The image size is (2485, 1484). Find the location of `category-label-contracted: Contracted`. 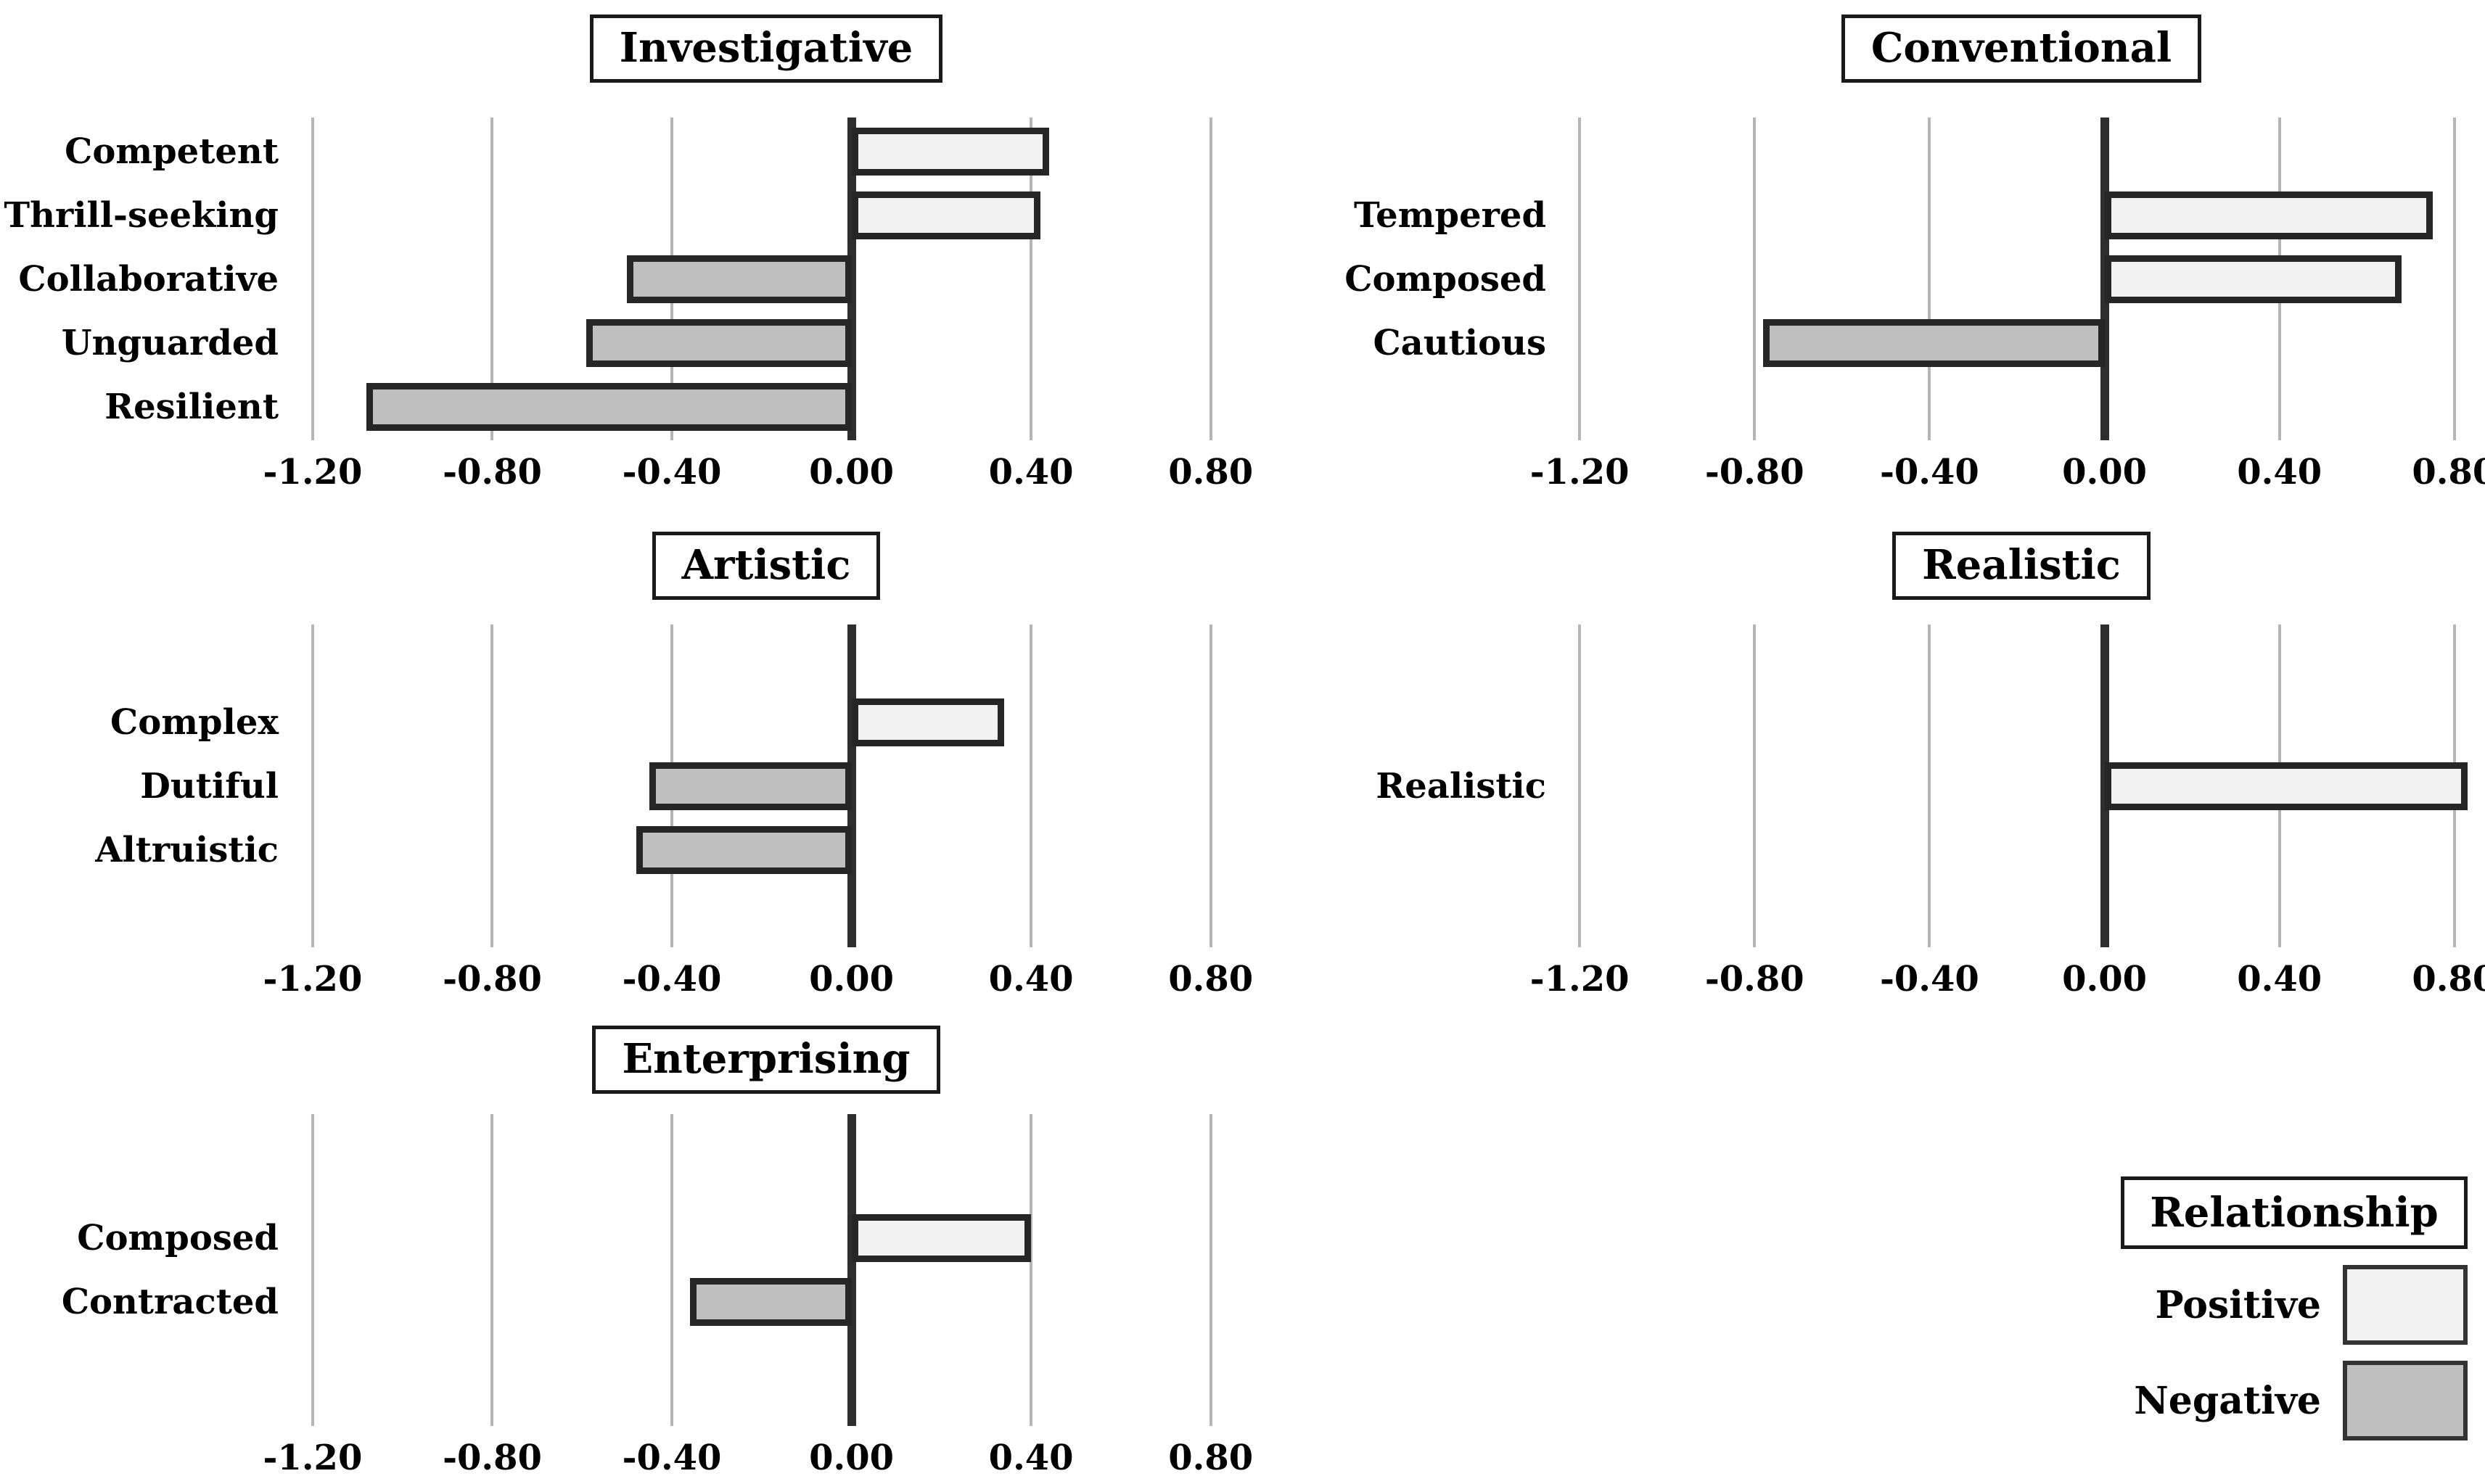

category-label-contracted: Contracted is located at coordinates (170, 1302).